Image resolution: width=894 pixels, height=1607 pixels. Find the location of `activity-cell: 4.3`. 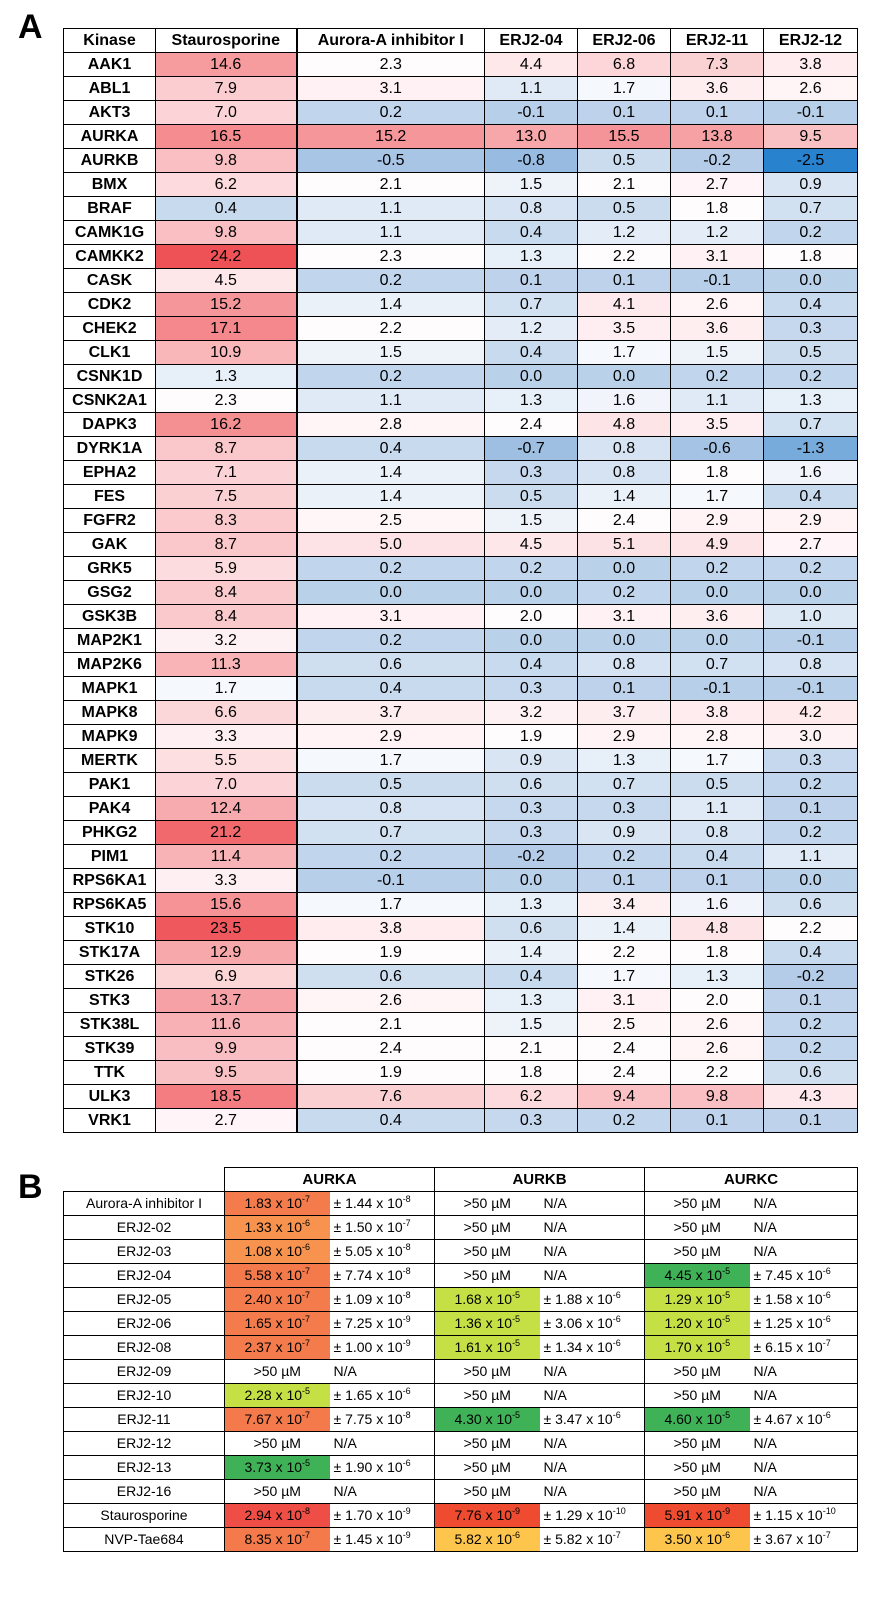

activity-cell: 4.3 is located at coordinates (810, 1096).